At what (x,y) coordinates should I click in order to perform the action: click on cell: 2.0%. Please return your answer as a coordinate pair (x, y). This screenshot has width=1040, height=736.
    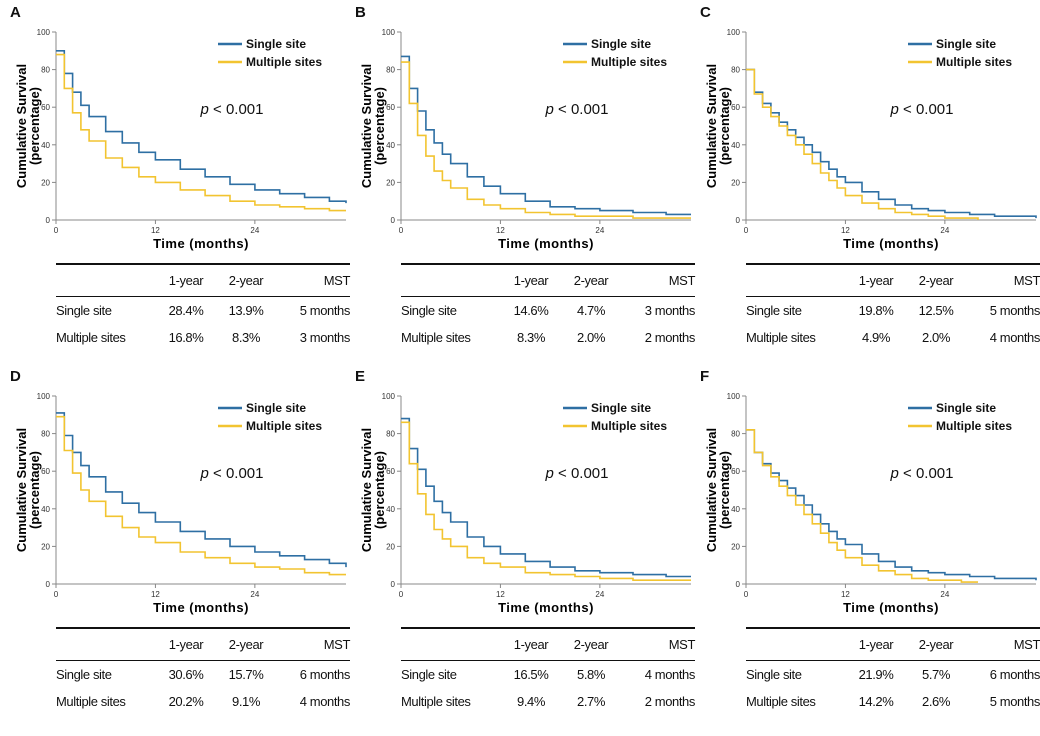
    Looking at the image, I should click on (936, 337).